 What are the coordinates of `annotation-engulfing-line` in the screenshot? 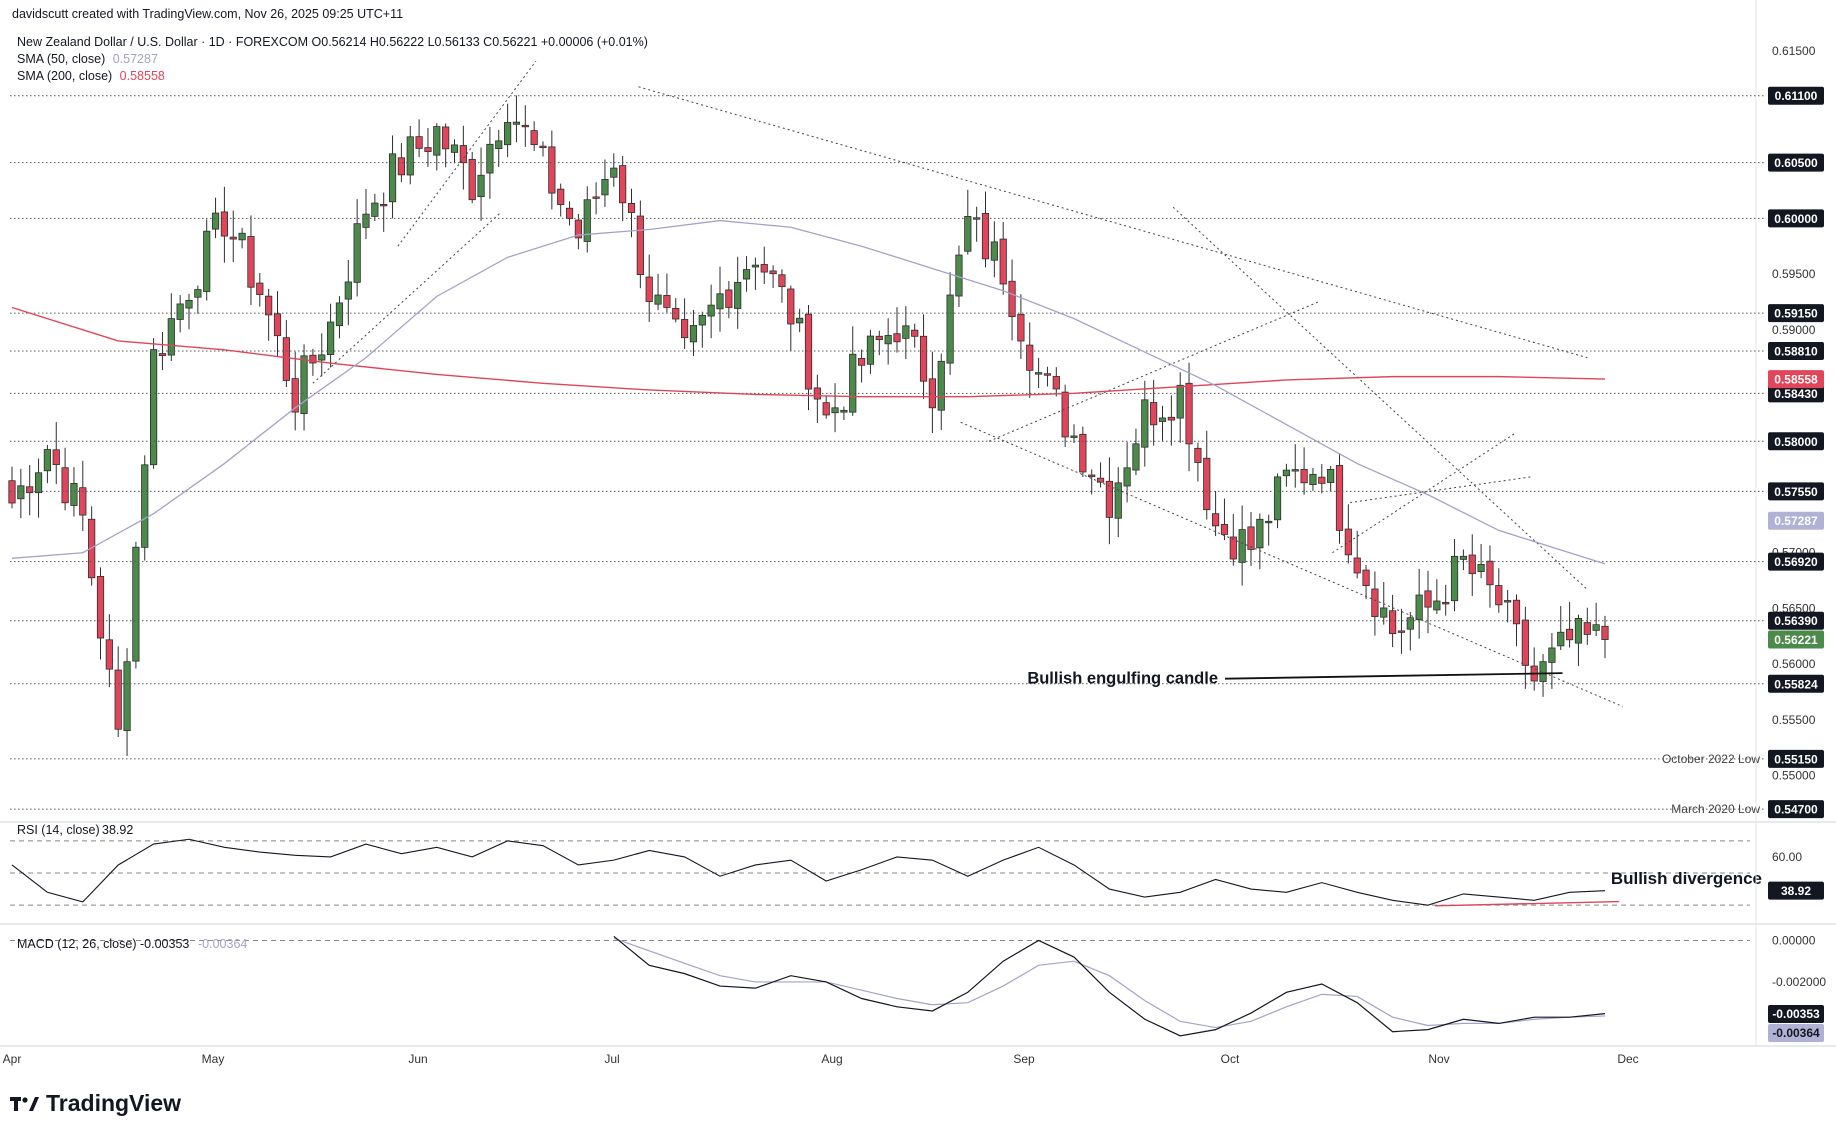 It's located at (1393, 676).